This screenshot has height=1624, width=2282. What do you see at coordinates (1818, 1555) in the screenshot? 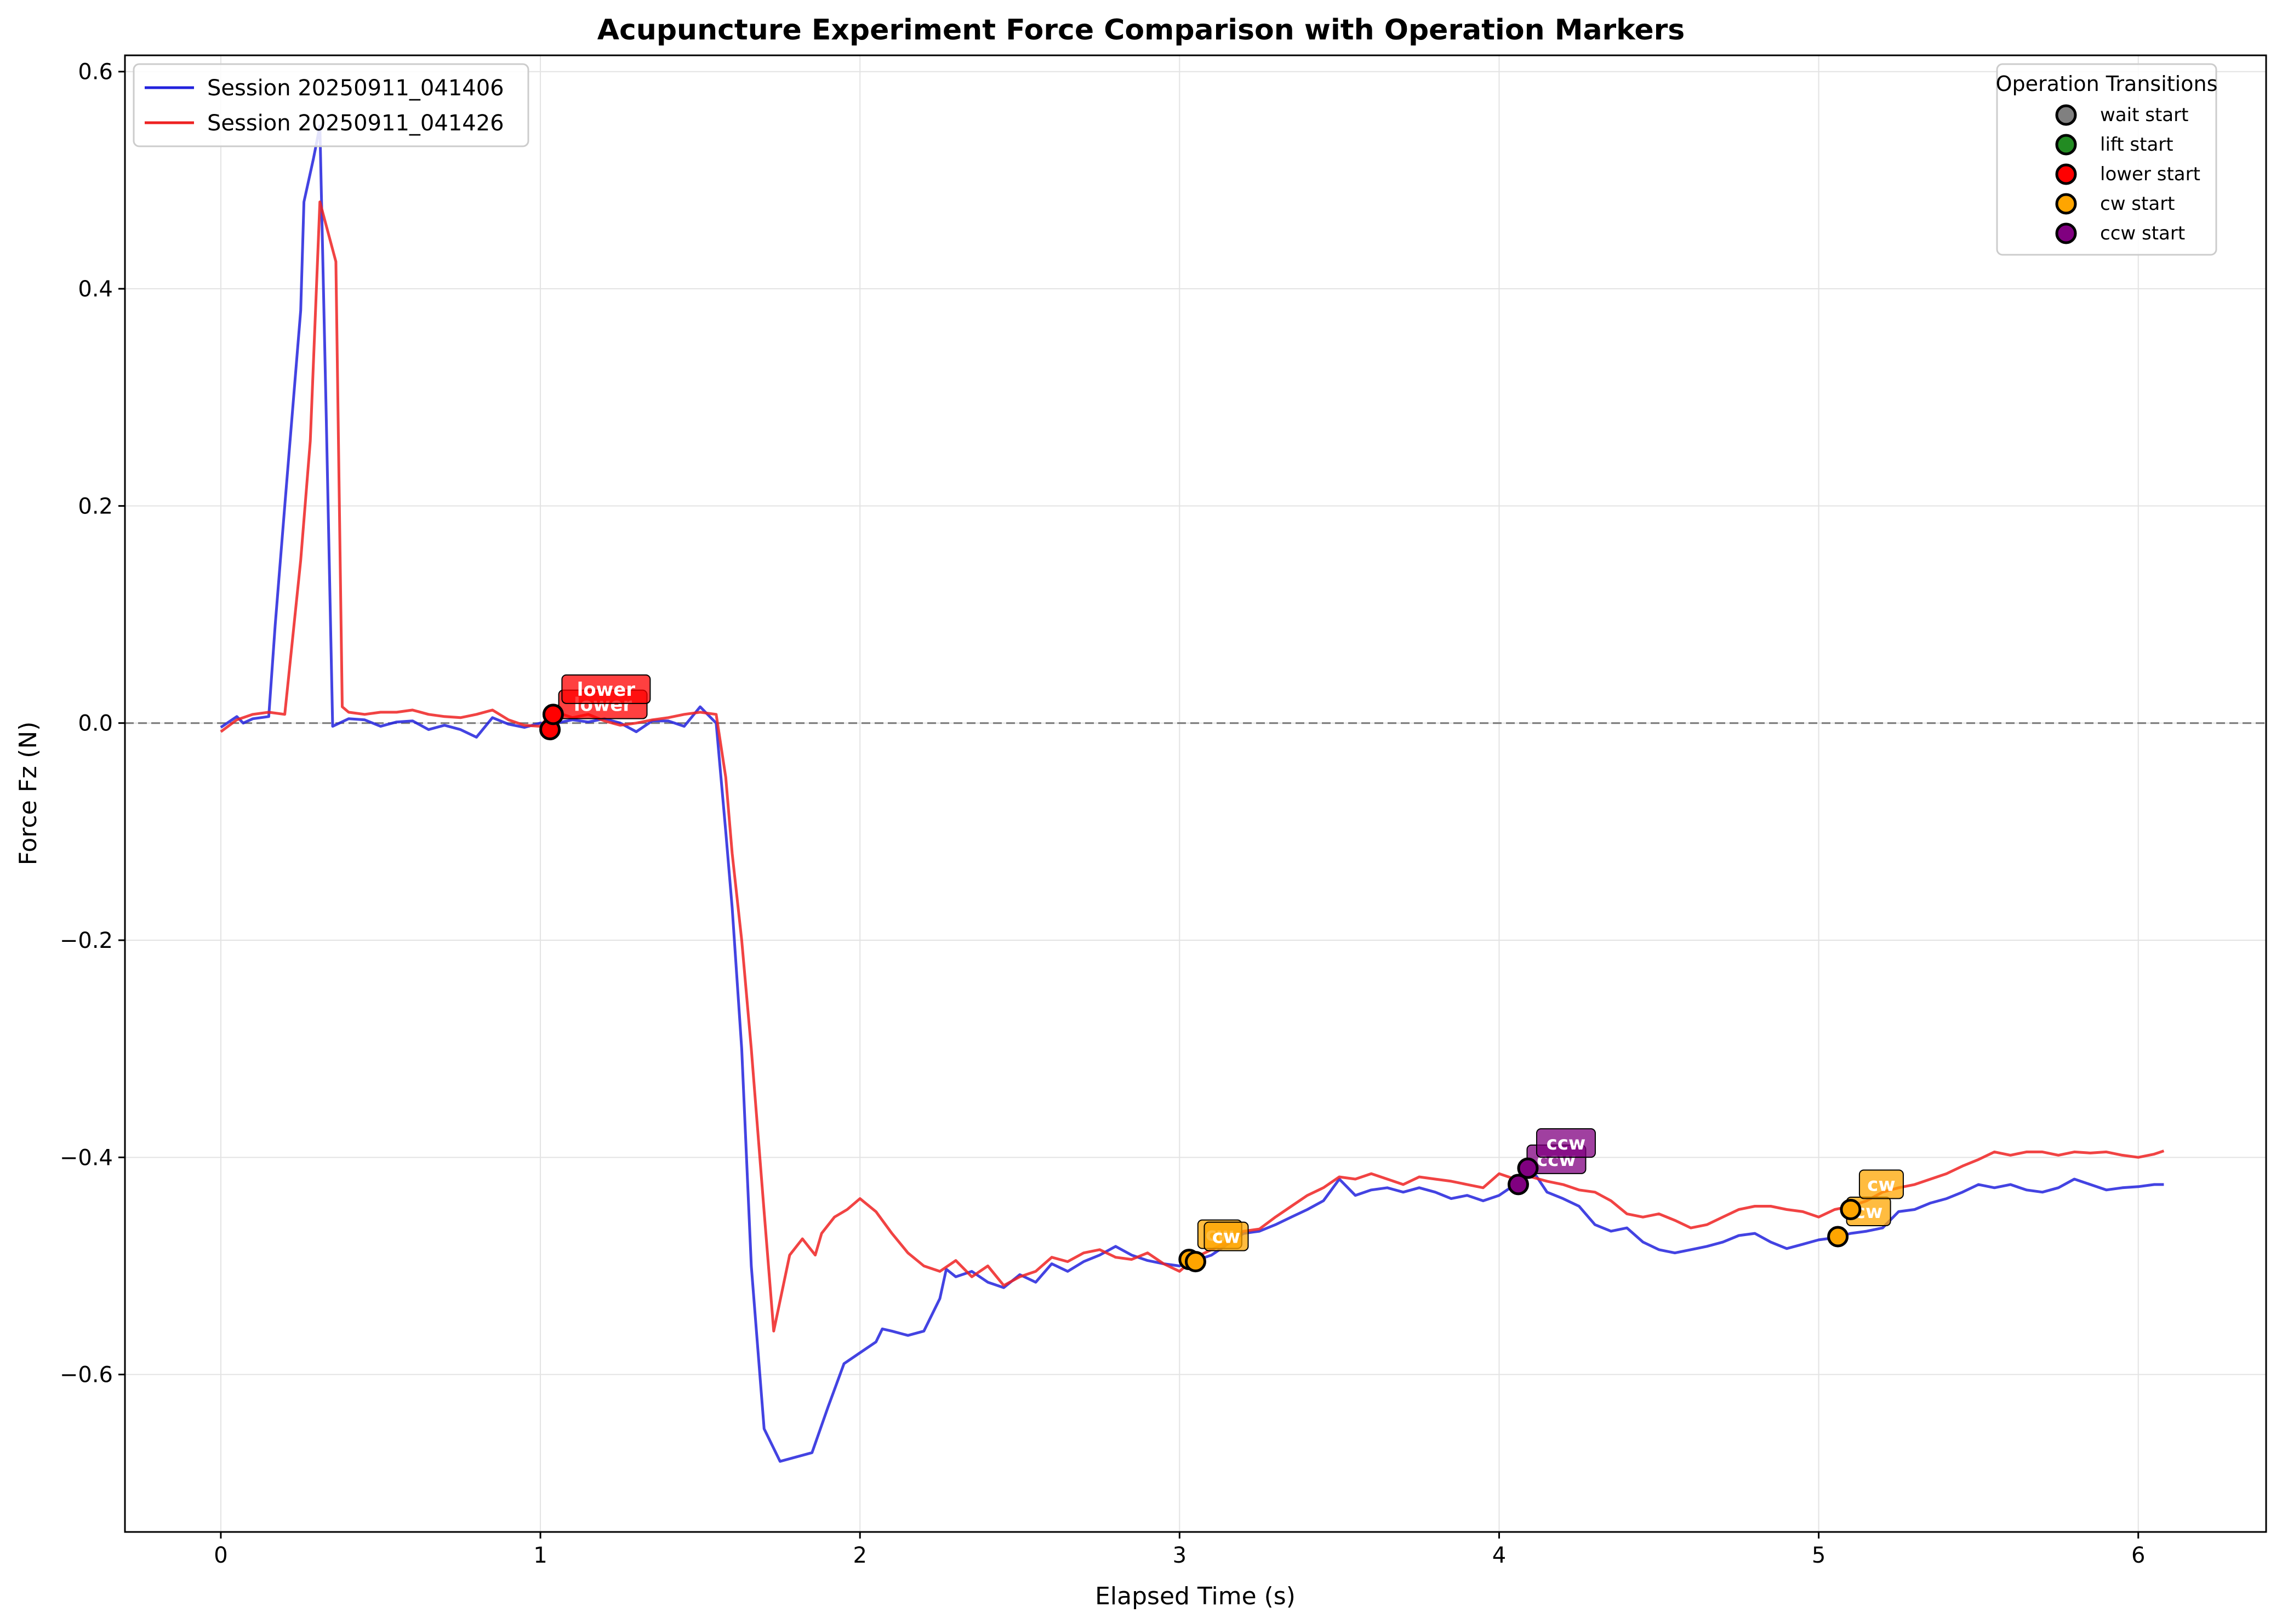
I see `x-tick-label: 5` at bounding box center [1818, 1555].